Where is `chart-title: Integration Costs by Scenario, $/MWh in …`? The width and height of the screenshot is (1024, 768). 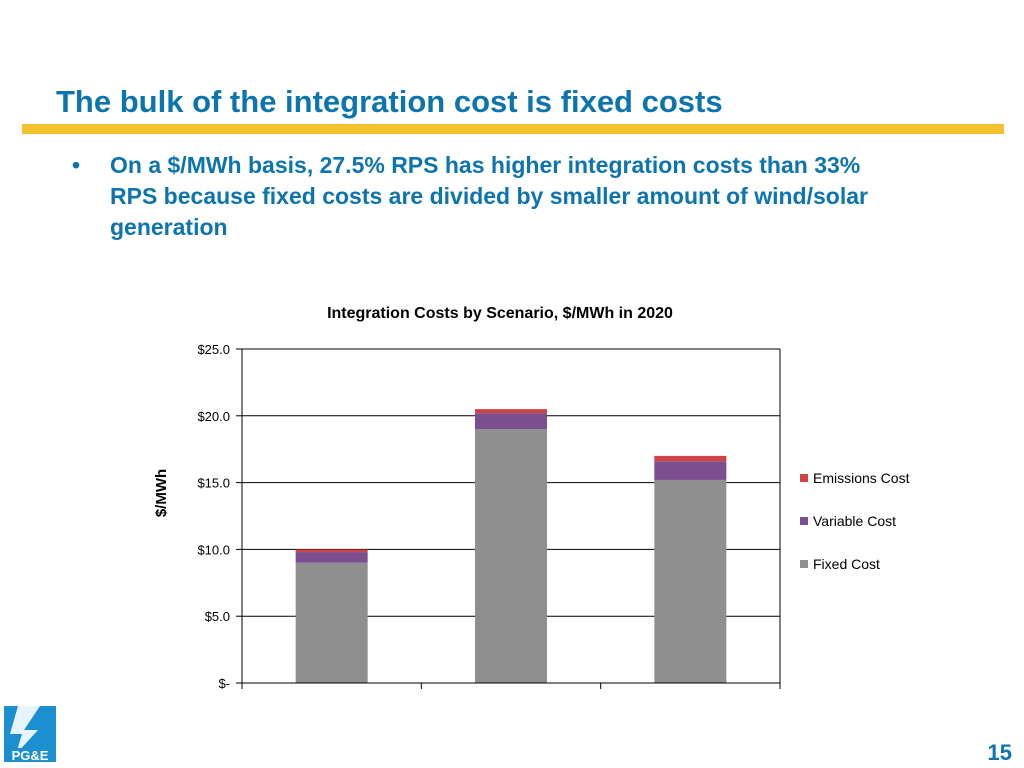 chart-title: Integration Costs by Scenario, $/MWh in … is located at coordinates (500, 313).